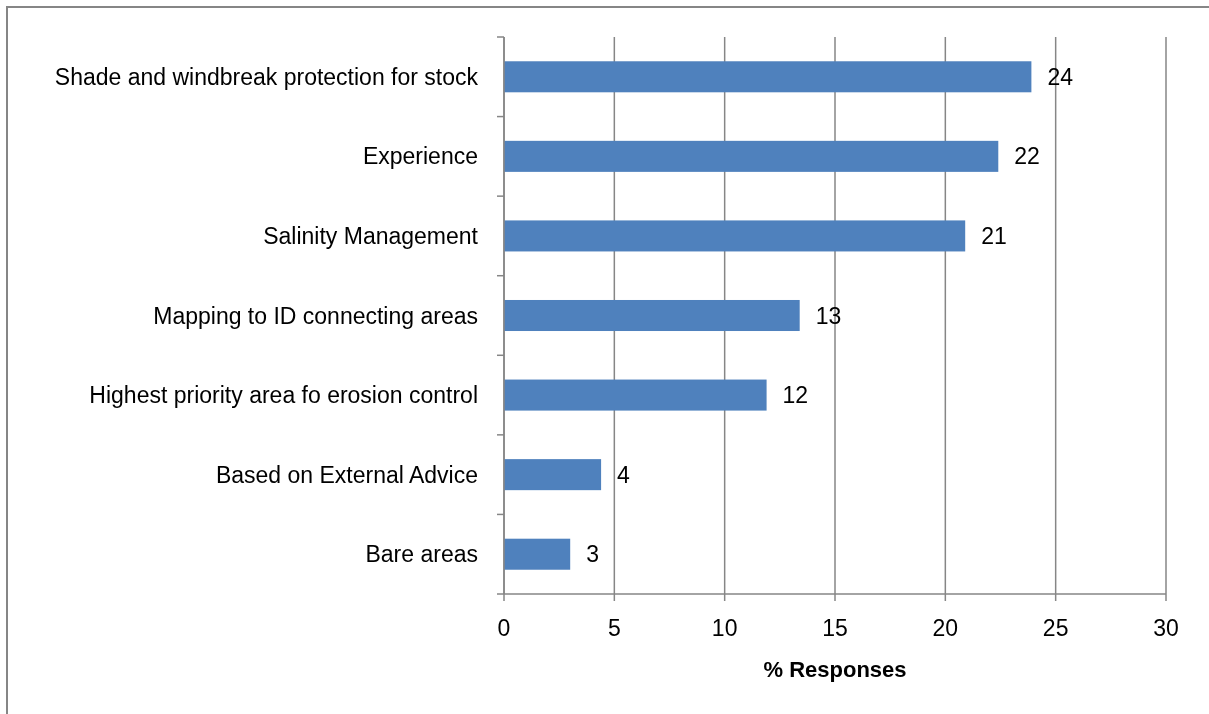  I want to click on y-tick-label: Based on External Advice, so click(346, 474).